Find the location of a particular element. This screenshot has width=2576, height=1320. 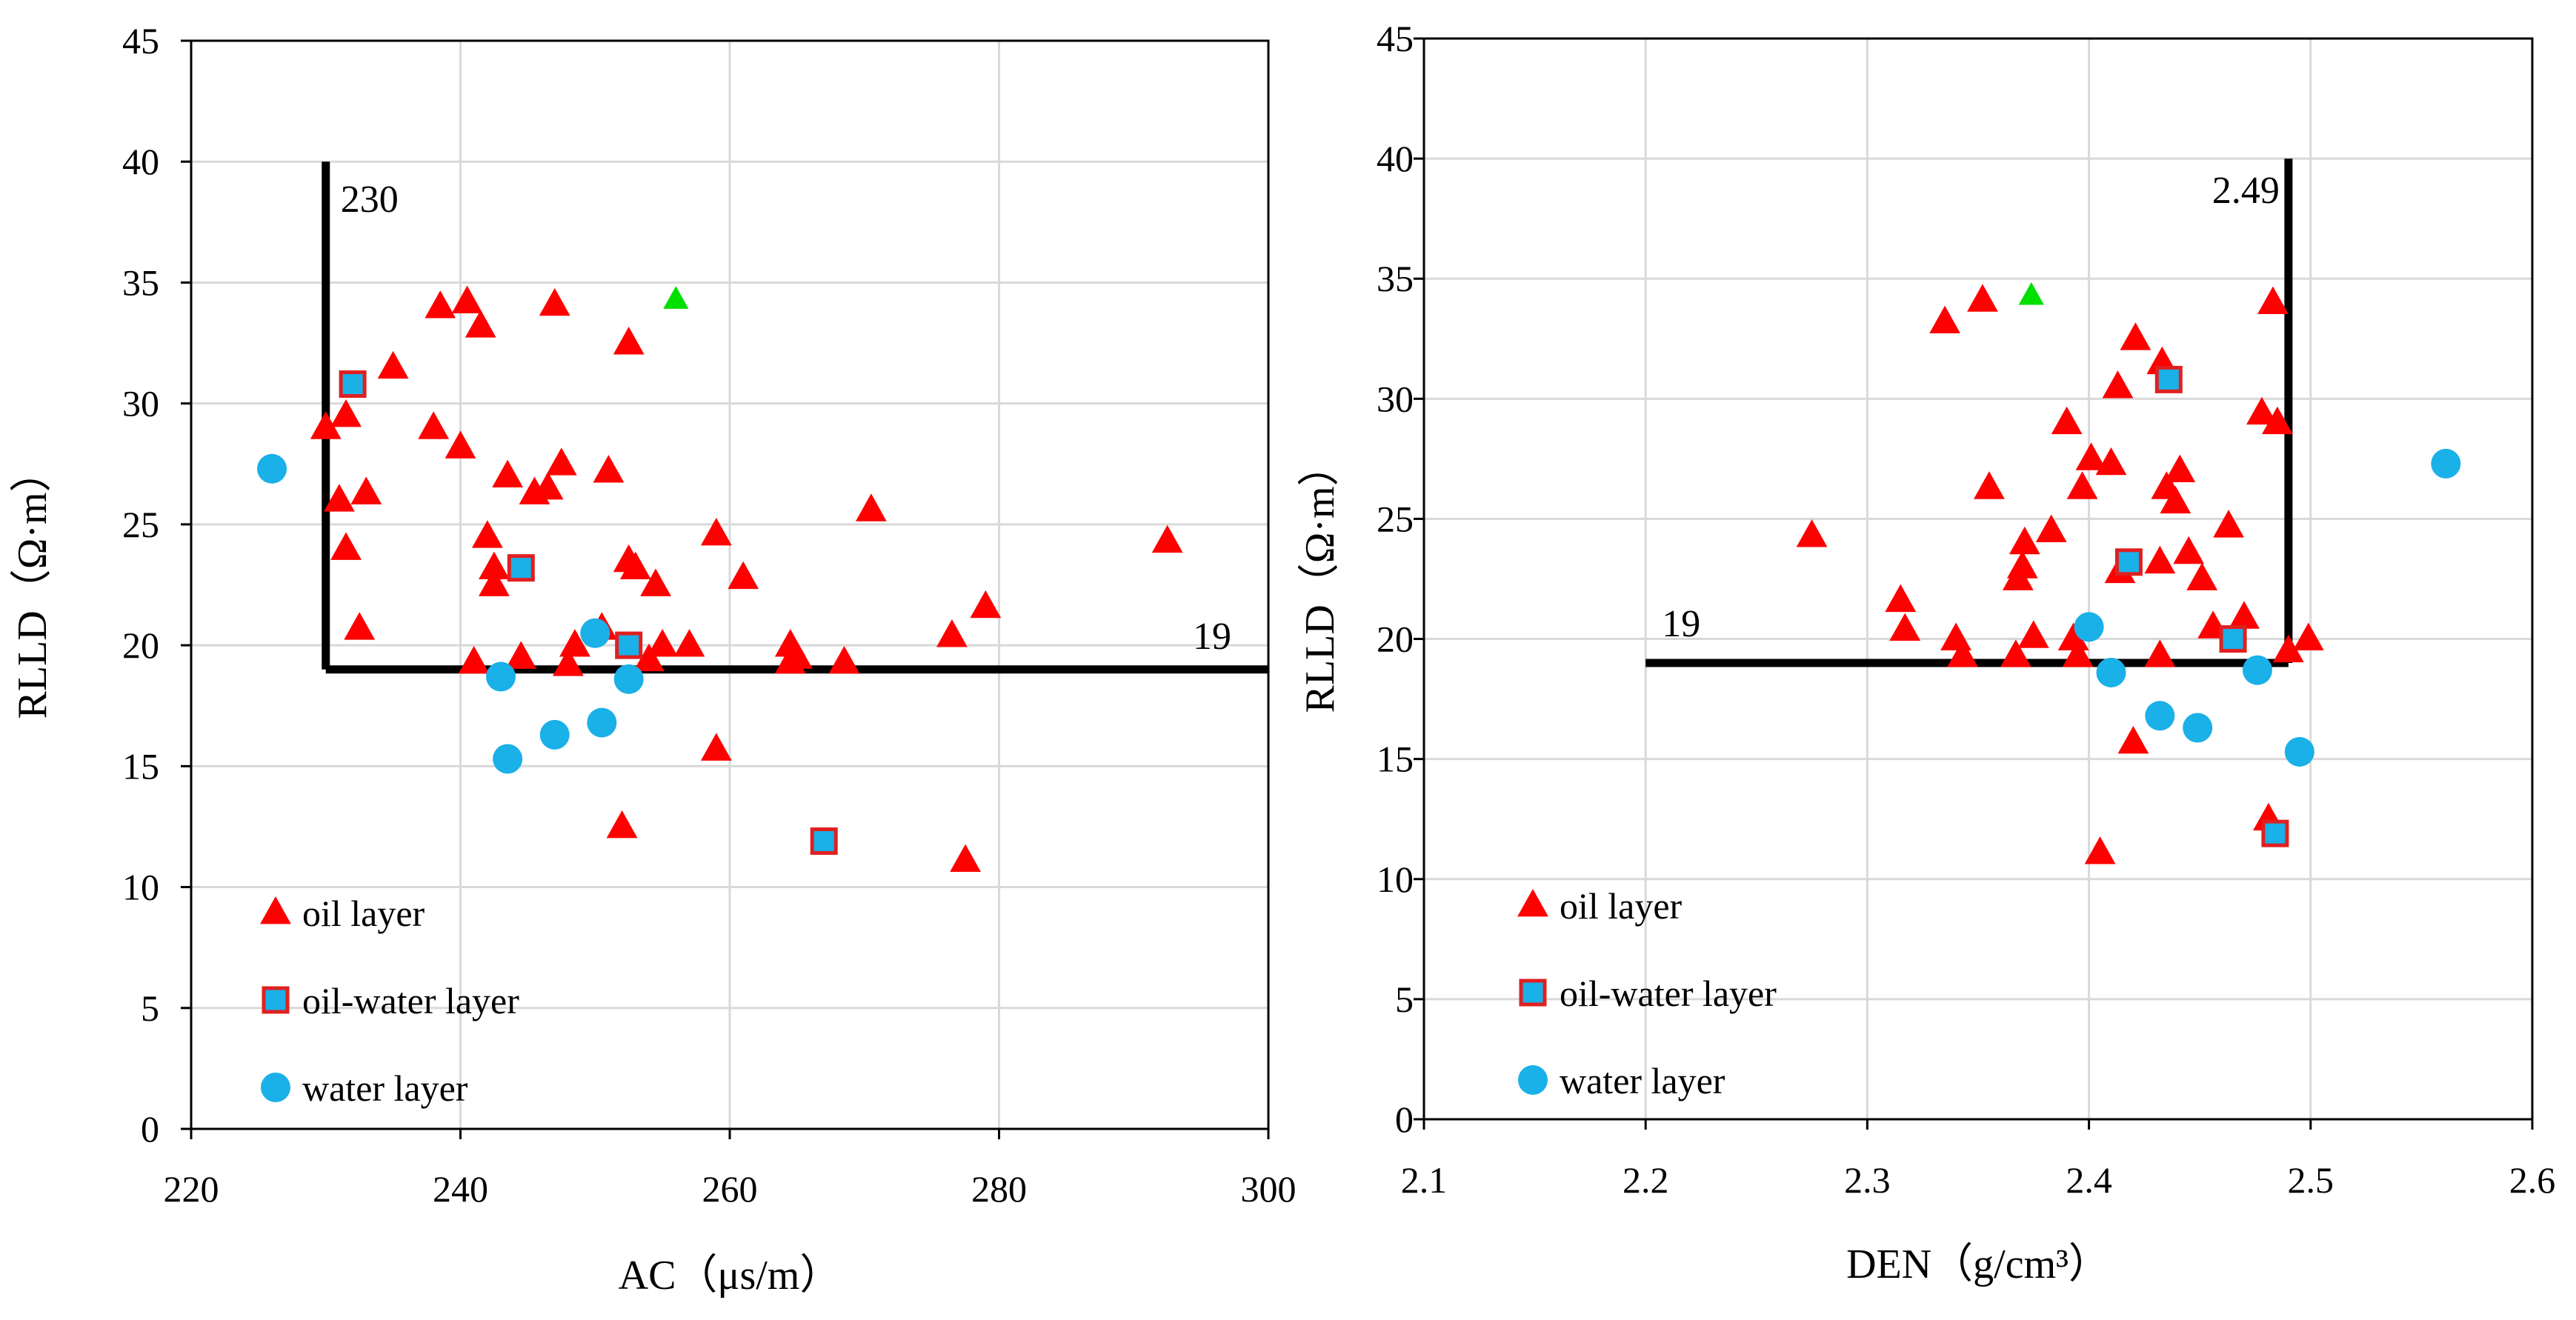

legend-oil-layer-marker is located at coordinates (275, 910).